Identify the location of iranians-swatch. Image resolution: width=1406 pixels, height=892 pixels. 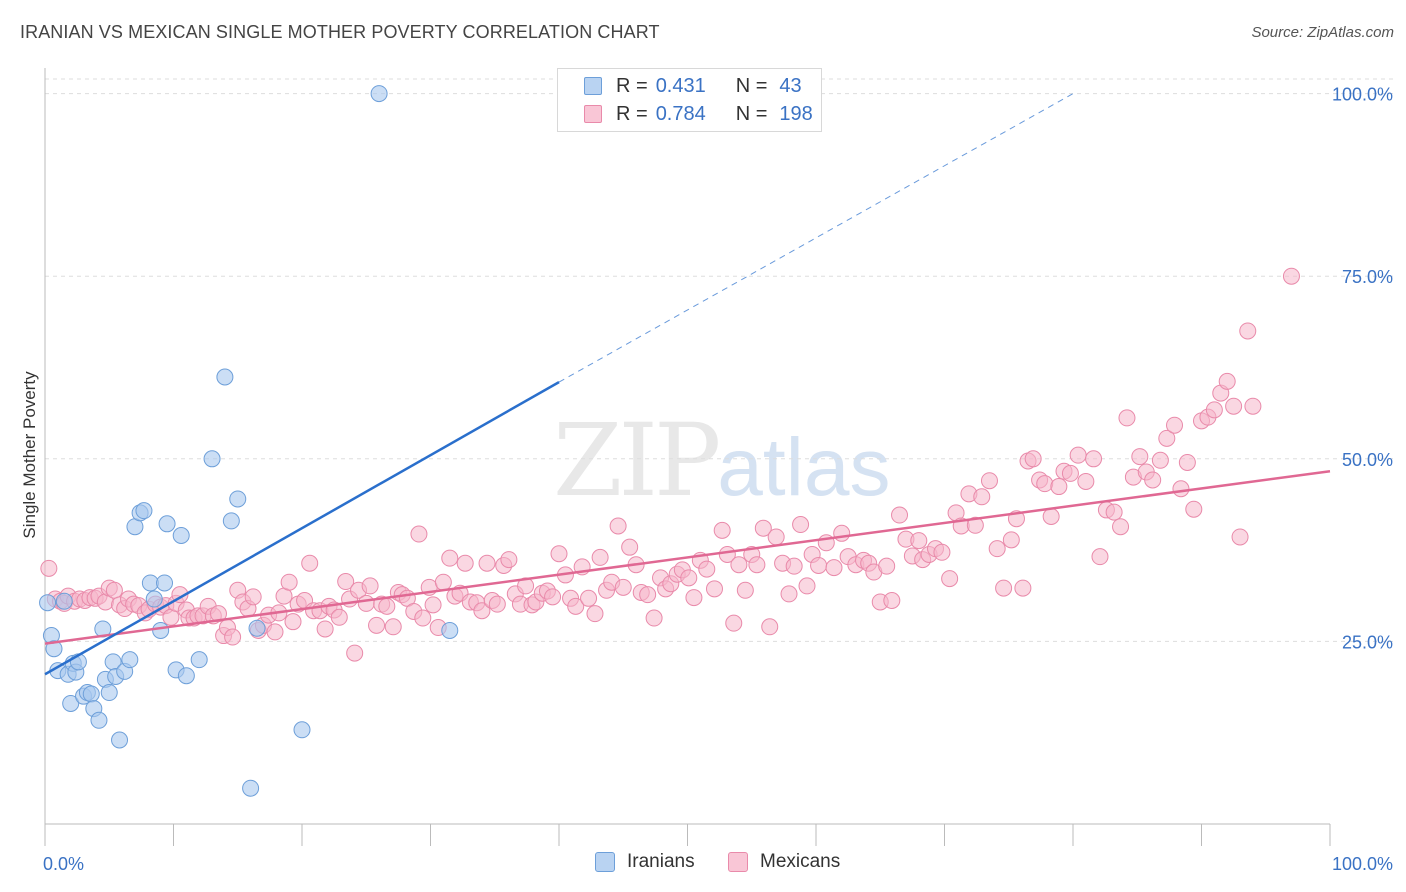
(605, 862).